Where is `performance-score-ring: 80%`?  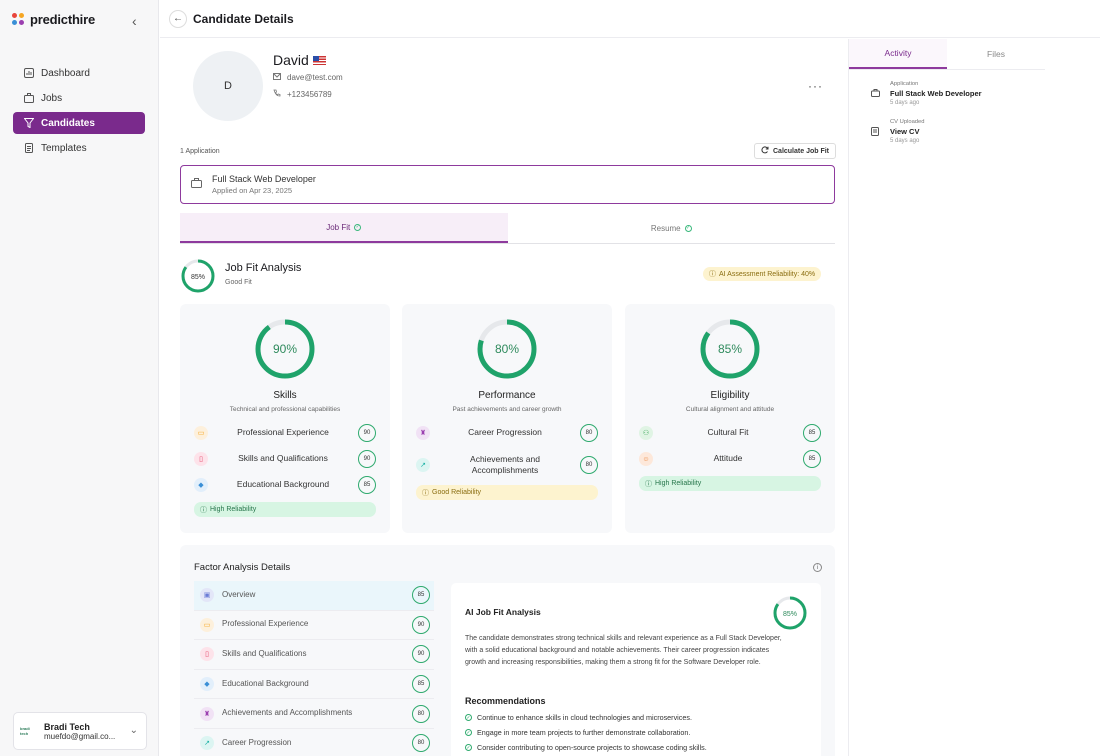 performance-score-ring: 80% is located at coordinates (507, 350).